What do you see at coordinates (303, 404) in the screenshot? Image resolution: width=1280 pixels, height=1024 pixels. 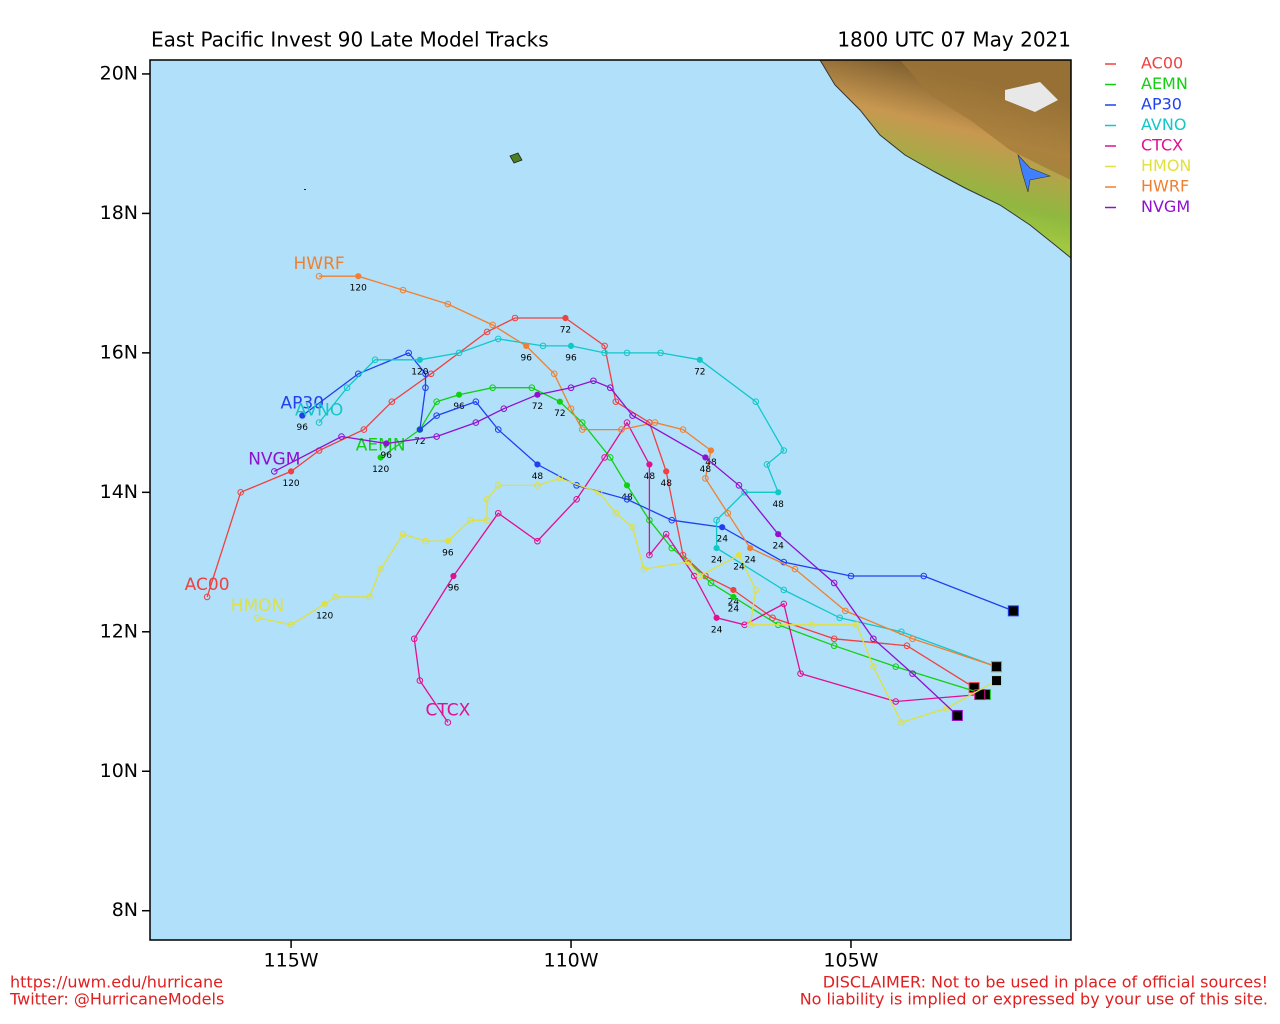 I see `track-name-label: AP30` at bounding box center [303, 404].